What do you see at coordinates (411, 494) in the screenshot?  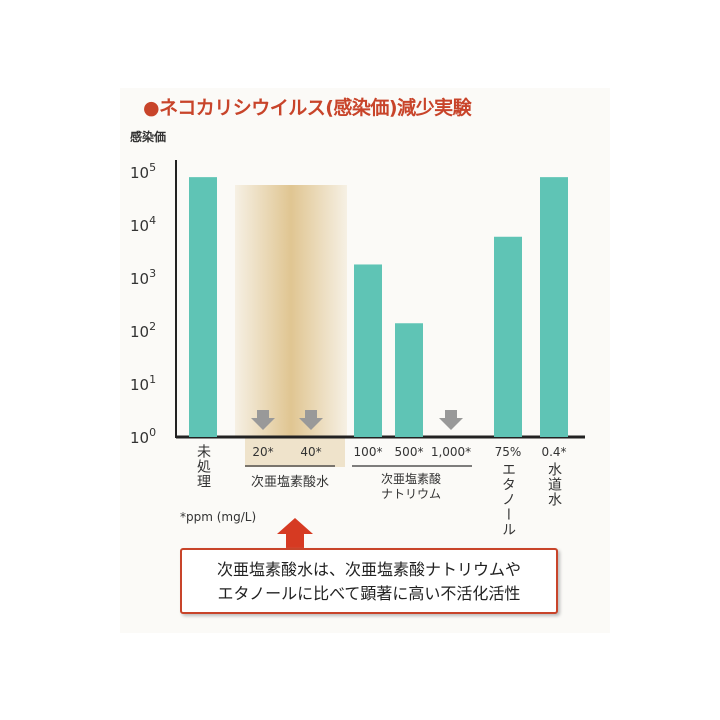 I see `group-label-sodium-hypochlorite-2: ナトリウム` at bounding box center [411, 494].